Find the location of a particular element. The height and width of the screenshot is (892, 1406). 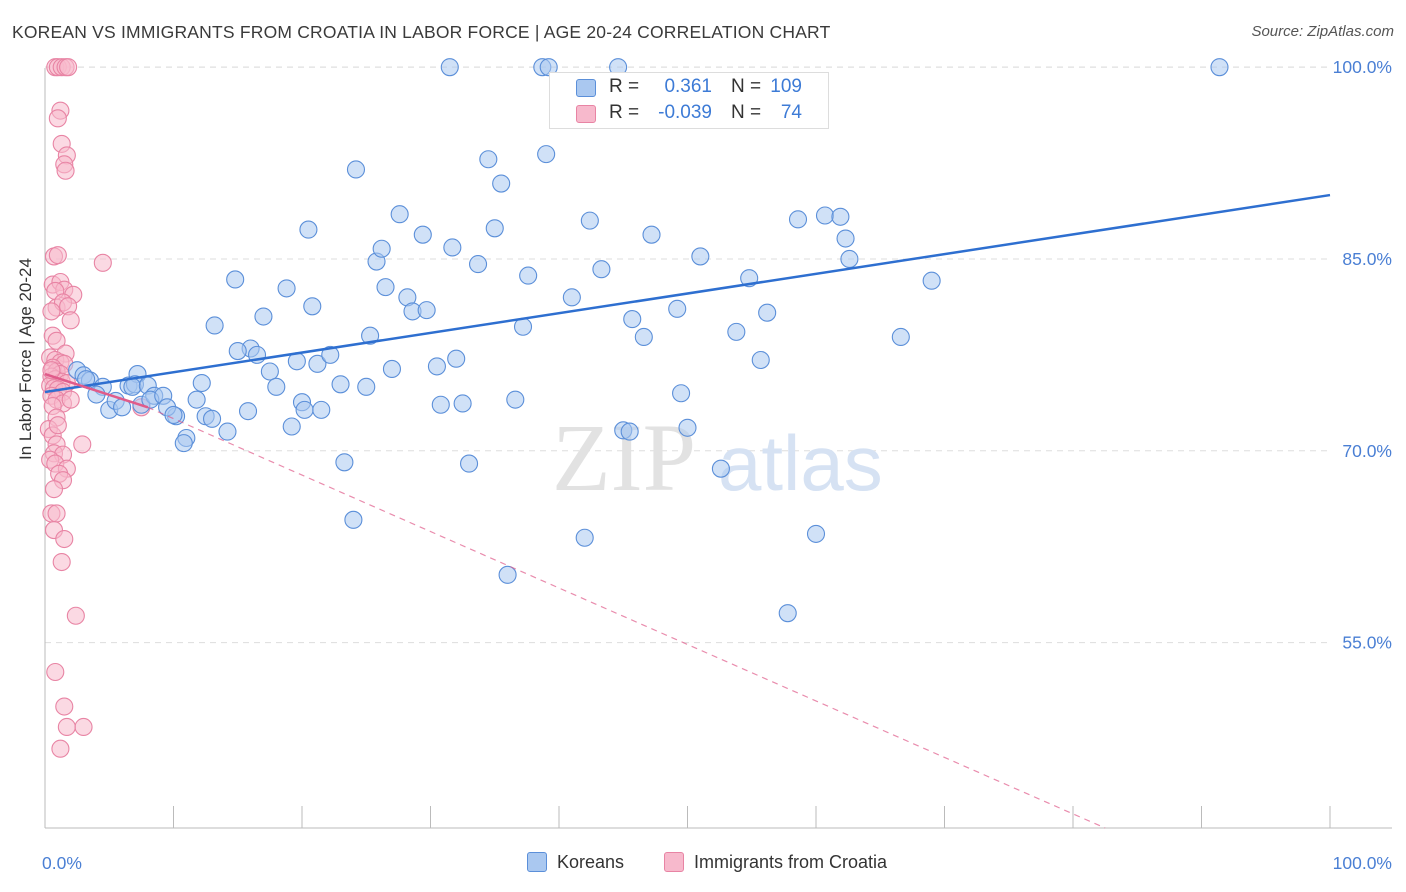

watermark-zip: ZIP is located at coordinates (624, 457).